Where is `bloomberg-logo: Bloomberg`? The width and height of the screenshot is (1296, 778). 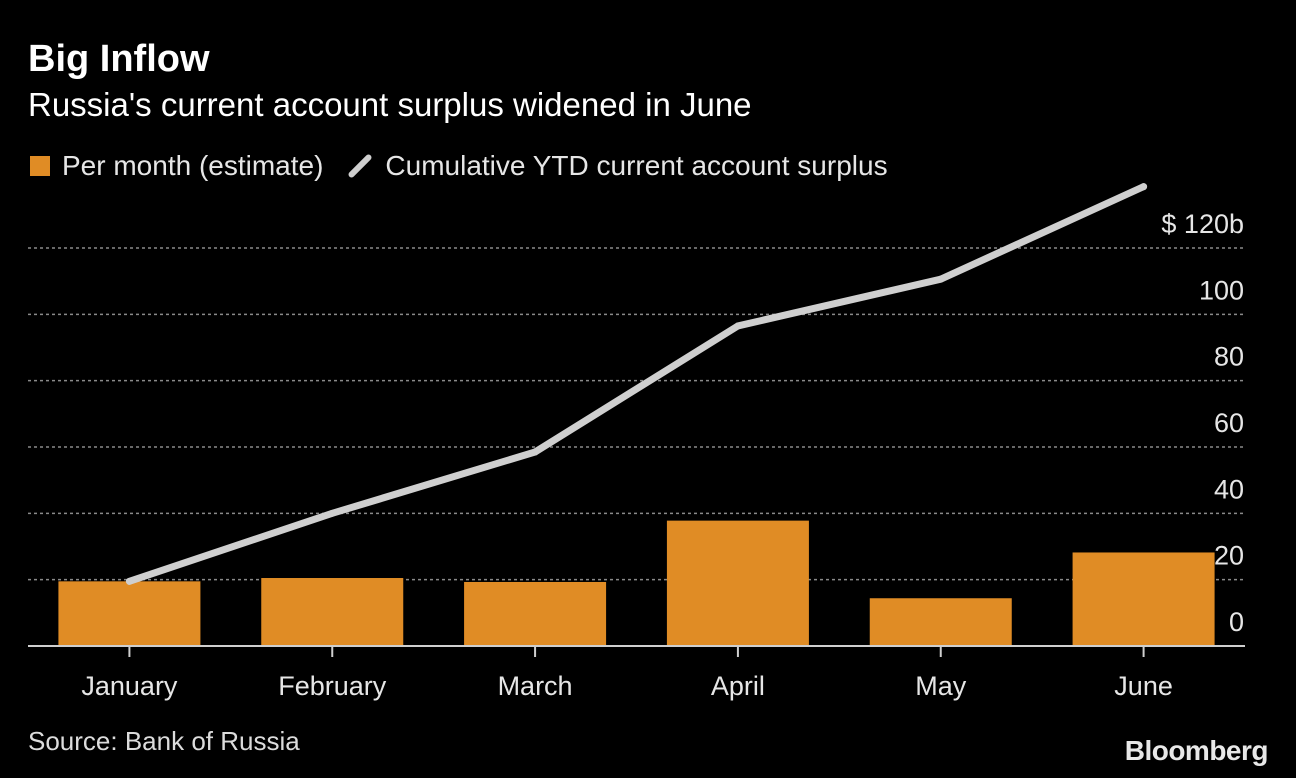
bloomberg-logo: Bloomberg is located at coordinates (1196, 750).